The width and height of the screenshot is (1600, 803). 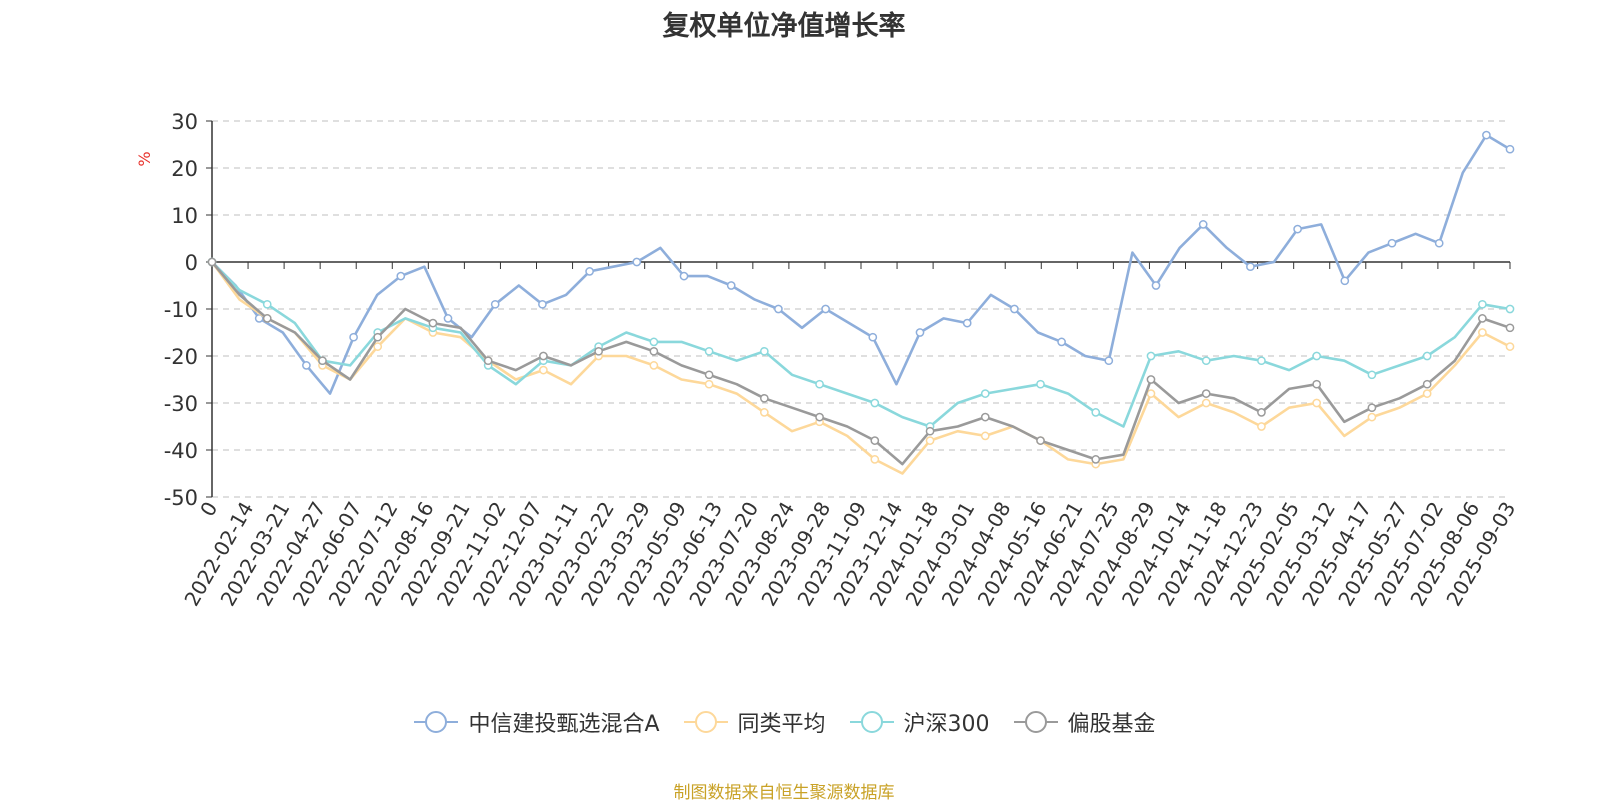 I want to click on y-tick-label: 20, so click(x=184, y=169).